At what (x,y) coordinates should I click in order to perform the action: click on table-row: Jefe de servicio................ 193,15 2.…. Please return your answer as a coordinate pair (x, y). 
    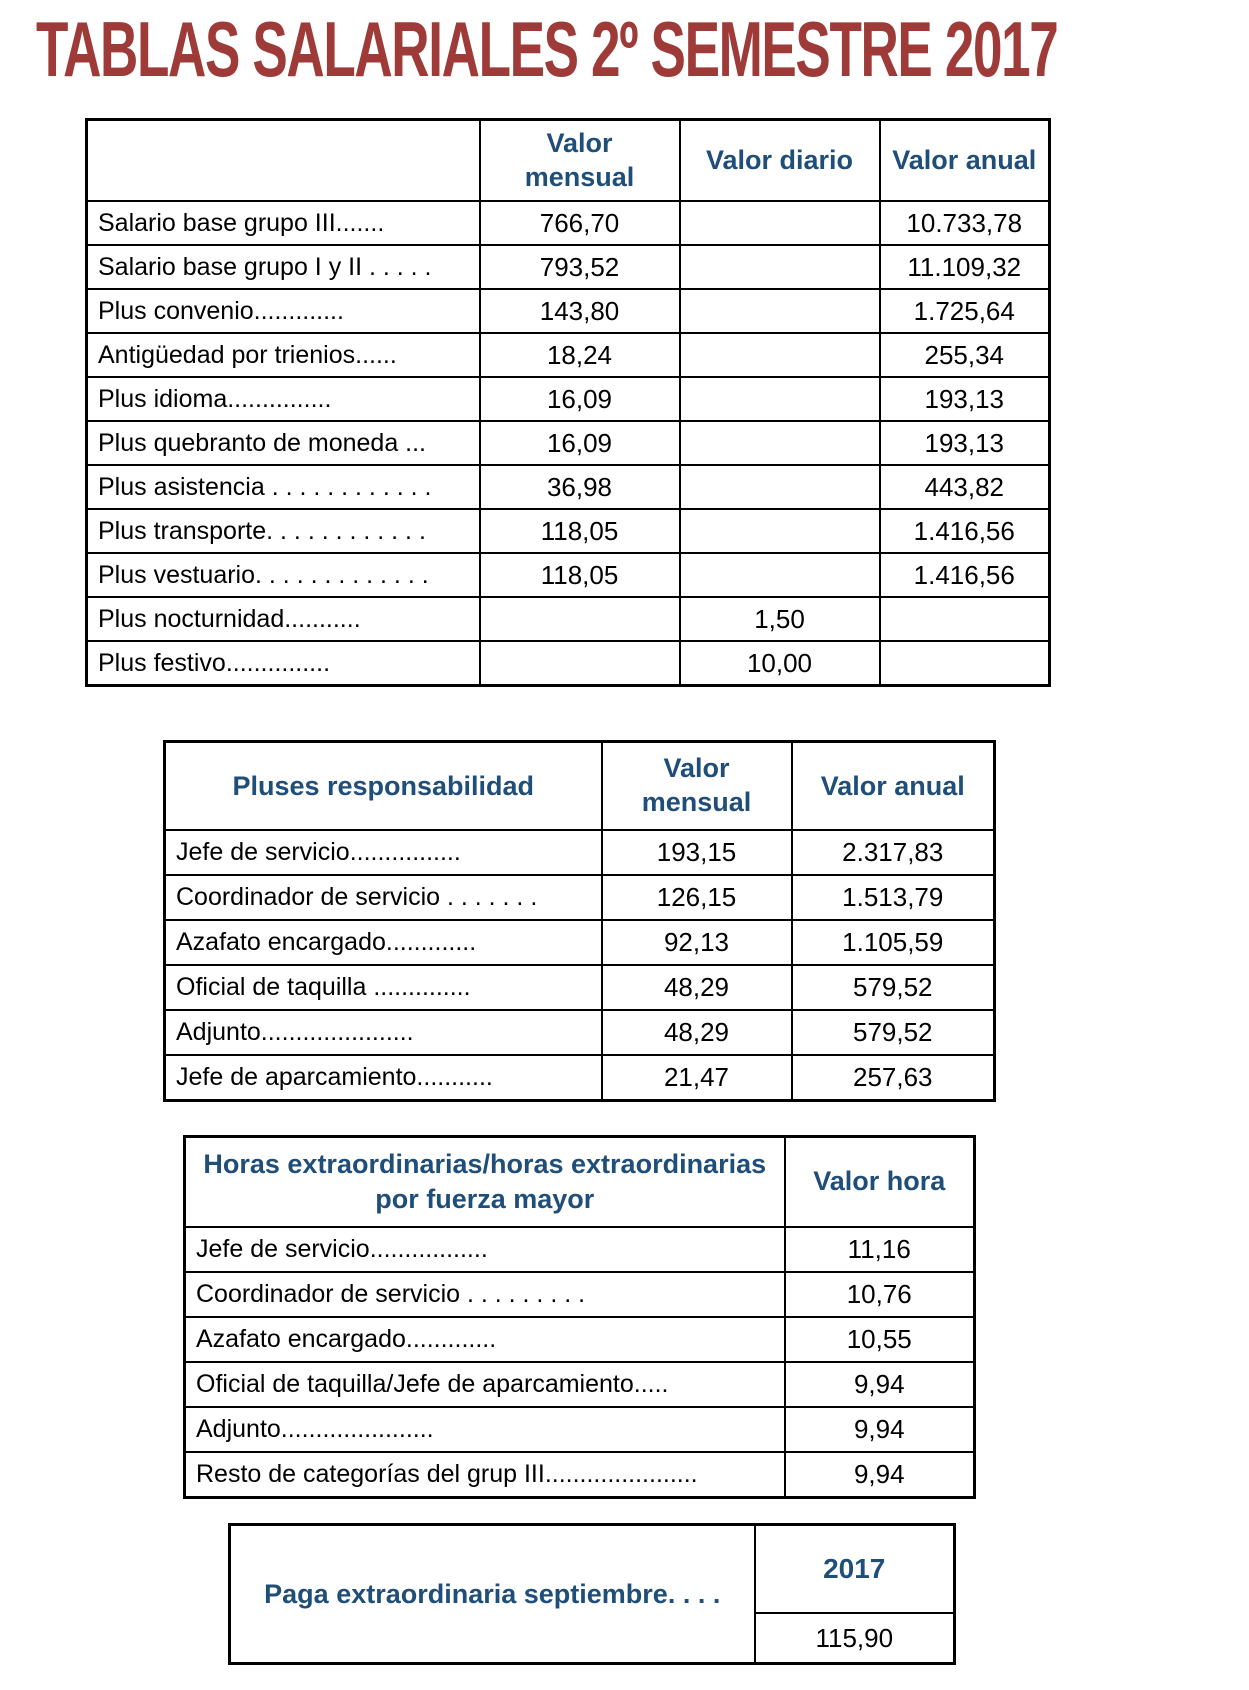
    Looking at the image, I should click on (579, 852).